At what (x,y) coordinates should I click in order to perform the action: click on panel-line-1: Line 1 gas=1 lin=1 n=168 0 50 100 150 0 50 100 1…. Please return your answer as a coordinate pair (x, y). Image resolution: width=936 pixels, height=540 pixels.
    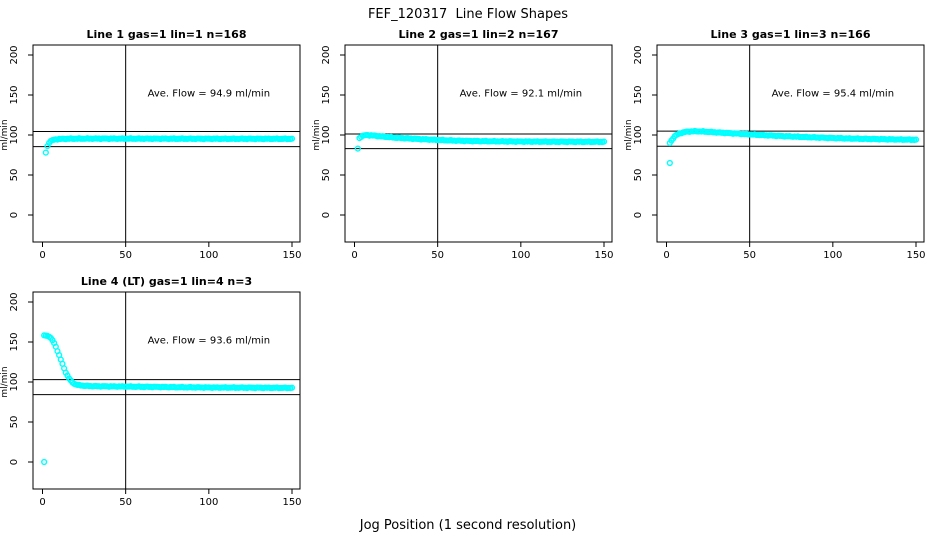
    Looking at the image, I should click on (156, 145).